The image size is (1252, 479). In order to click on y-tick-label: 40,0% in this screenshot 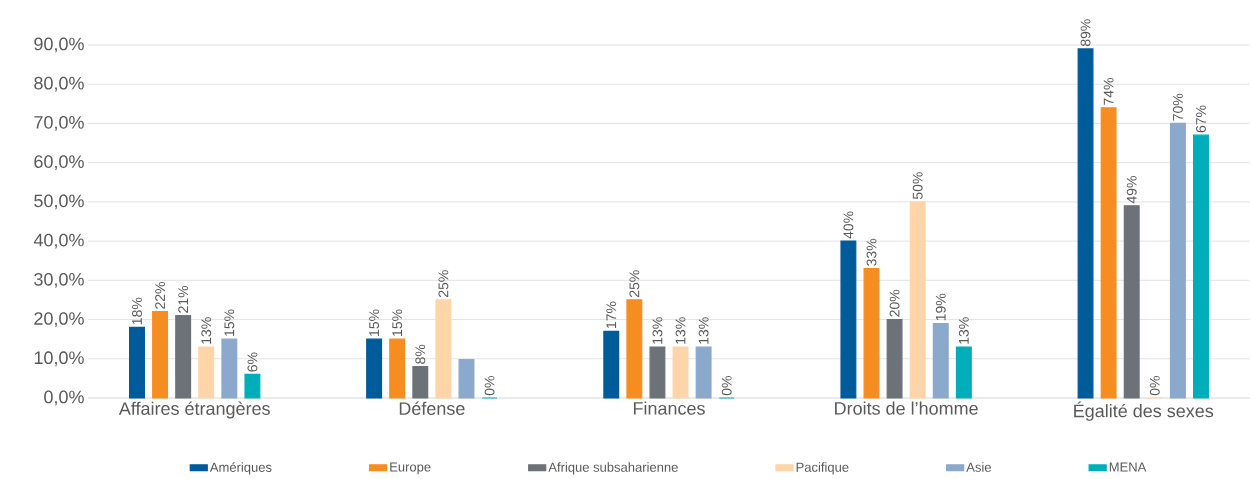, I will do `click(58, 241)`.